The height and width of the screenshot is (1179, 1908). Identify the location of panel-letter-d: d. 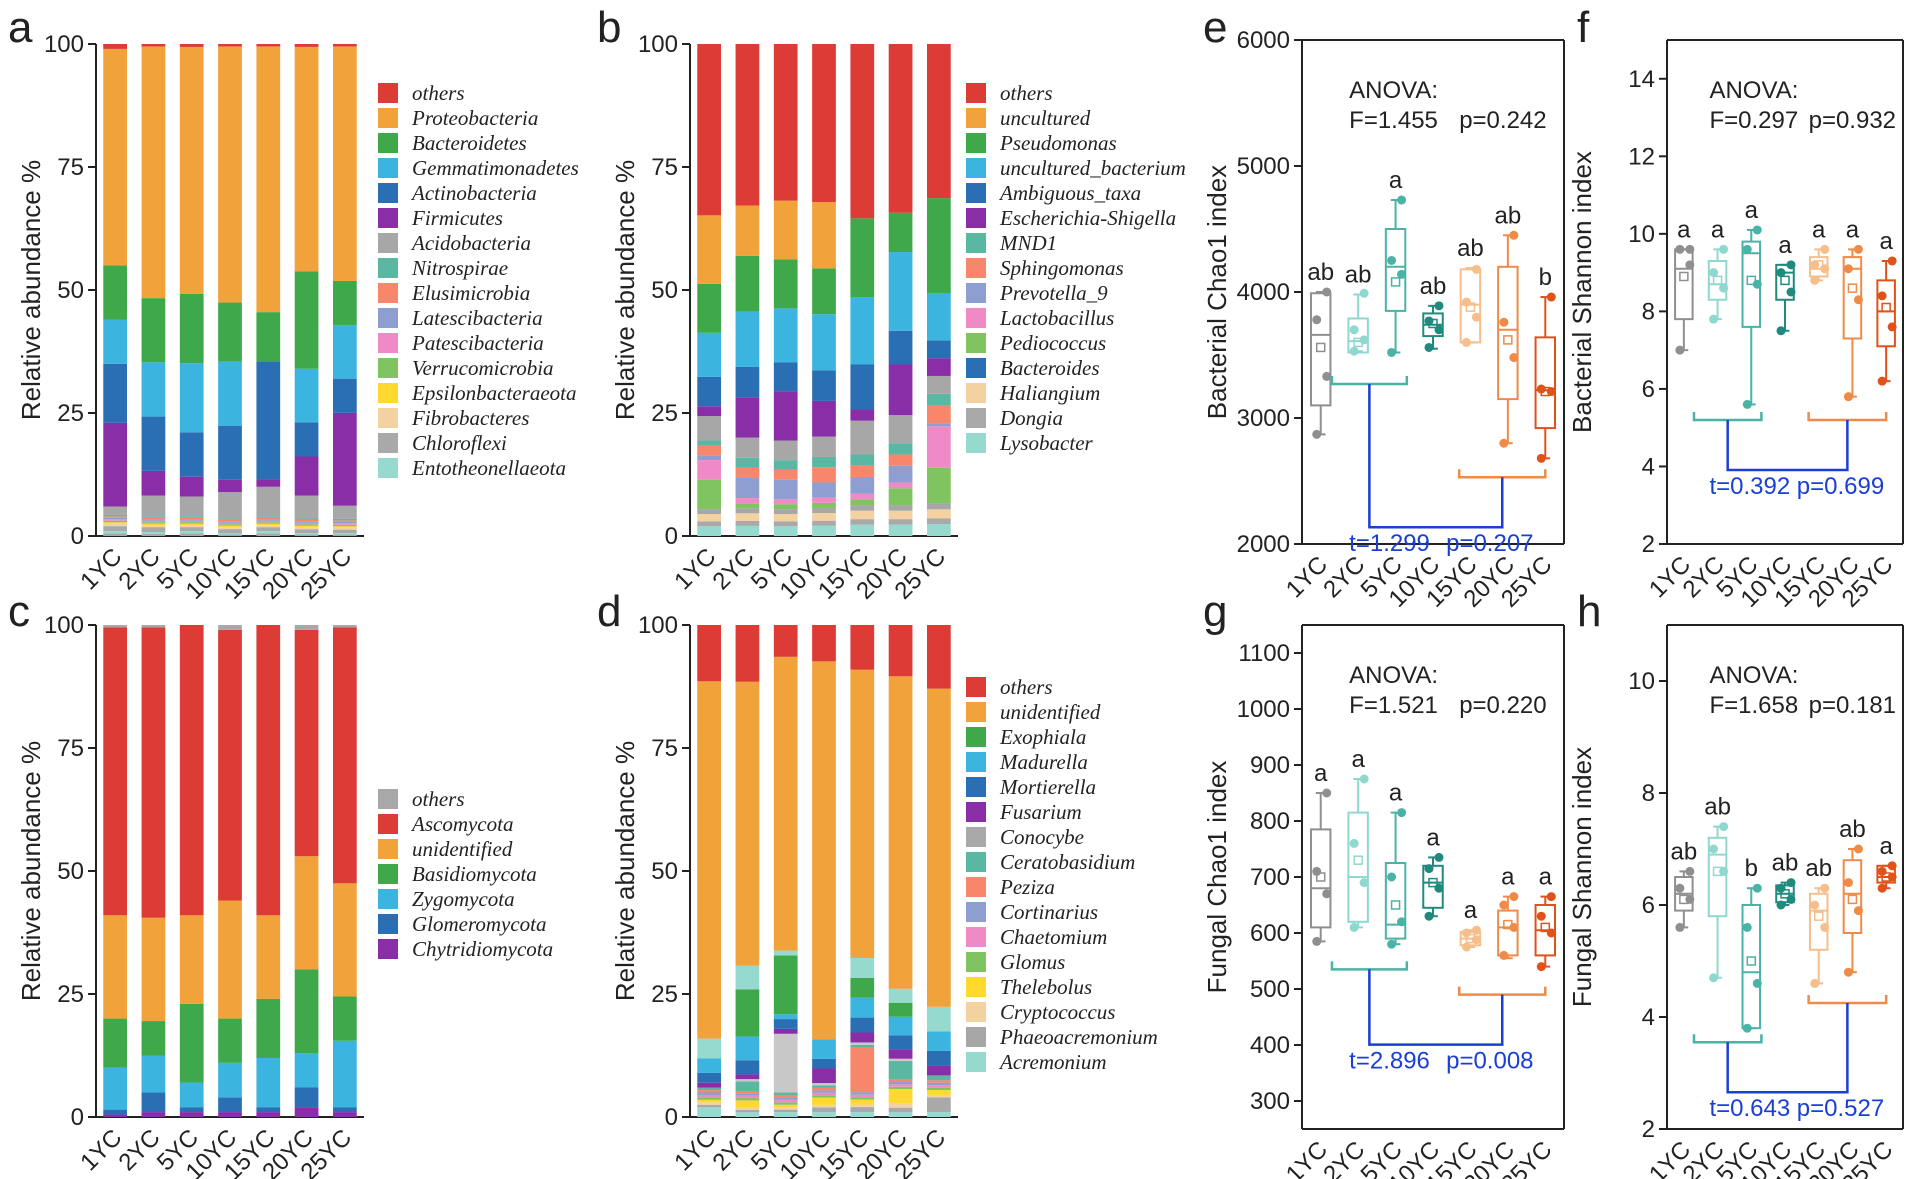
(609, 611).